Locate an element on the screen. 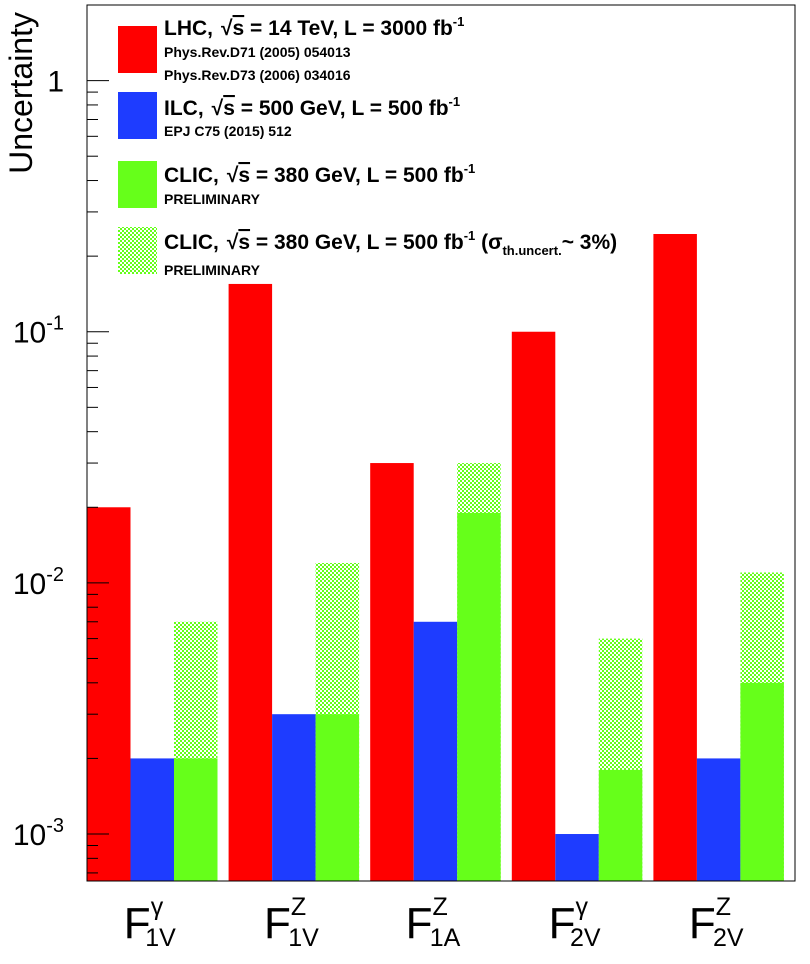 This screenshot has width=810, height=964. y-axis-title: Uncertainty is located at coordinates (21, 93).